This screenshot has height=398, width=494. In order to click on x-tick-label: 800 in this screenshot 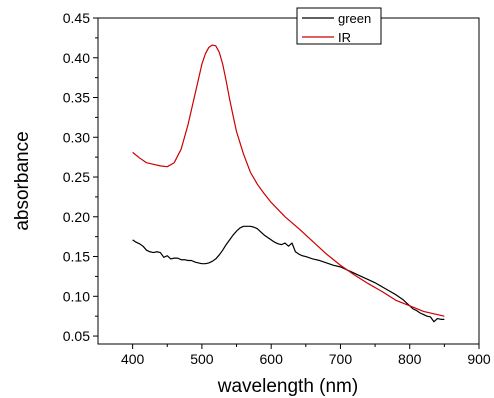, I will do `click(410, 359)`.